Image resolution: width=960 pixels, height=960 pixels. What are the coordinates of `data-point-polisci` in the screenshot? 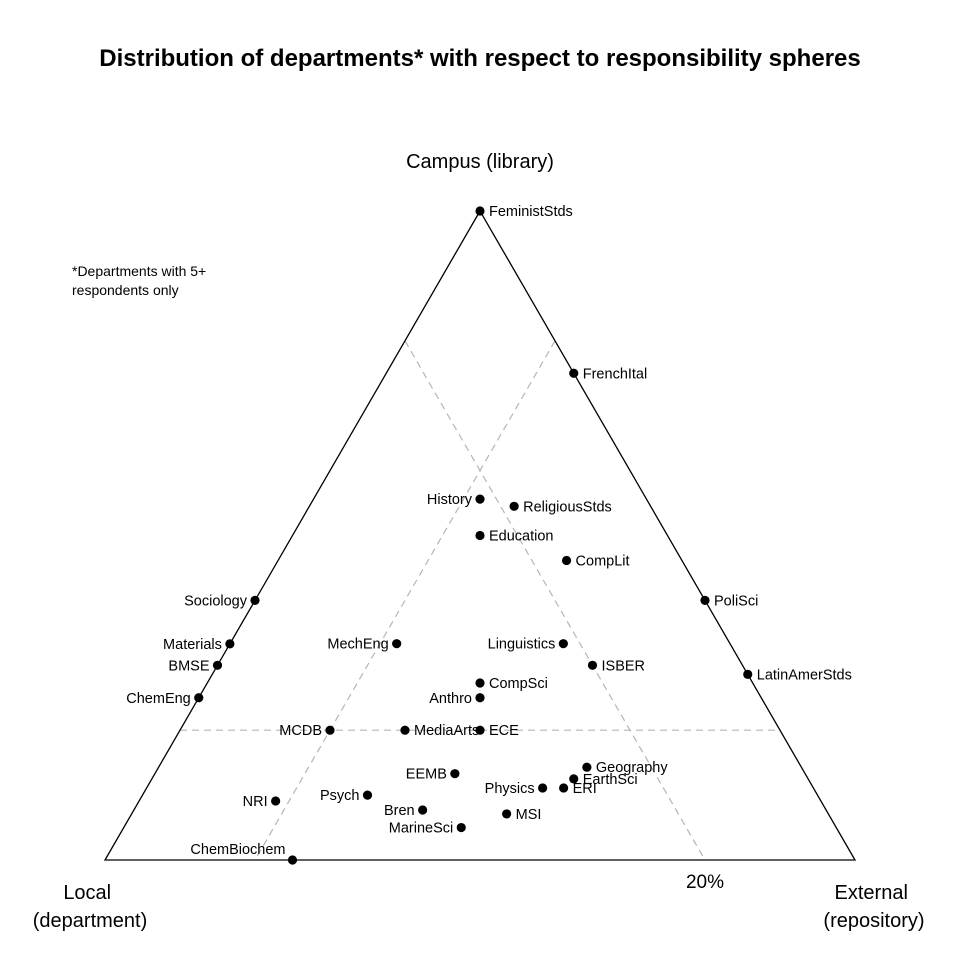 It's located at (705, 600).